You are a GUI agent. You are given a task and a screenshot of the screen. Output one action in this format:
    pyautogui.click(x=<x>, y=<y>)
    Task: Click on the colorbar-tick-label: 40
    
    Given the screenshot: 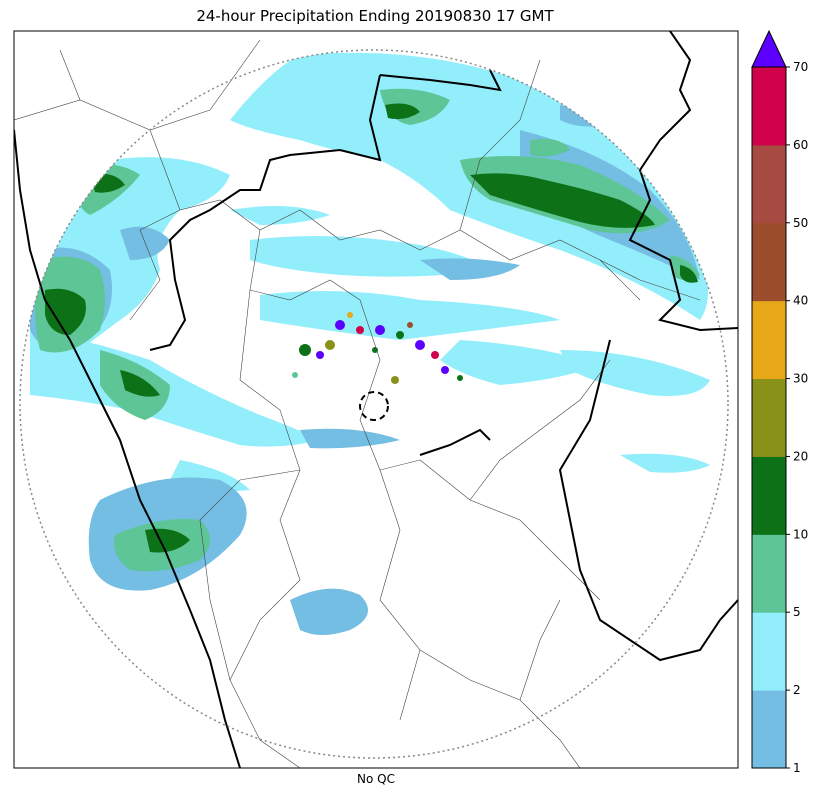 What is the action you would take?
    pyautogui.click(x=800, y=301)
    